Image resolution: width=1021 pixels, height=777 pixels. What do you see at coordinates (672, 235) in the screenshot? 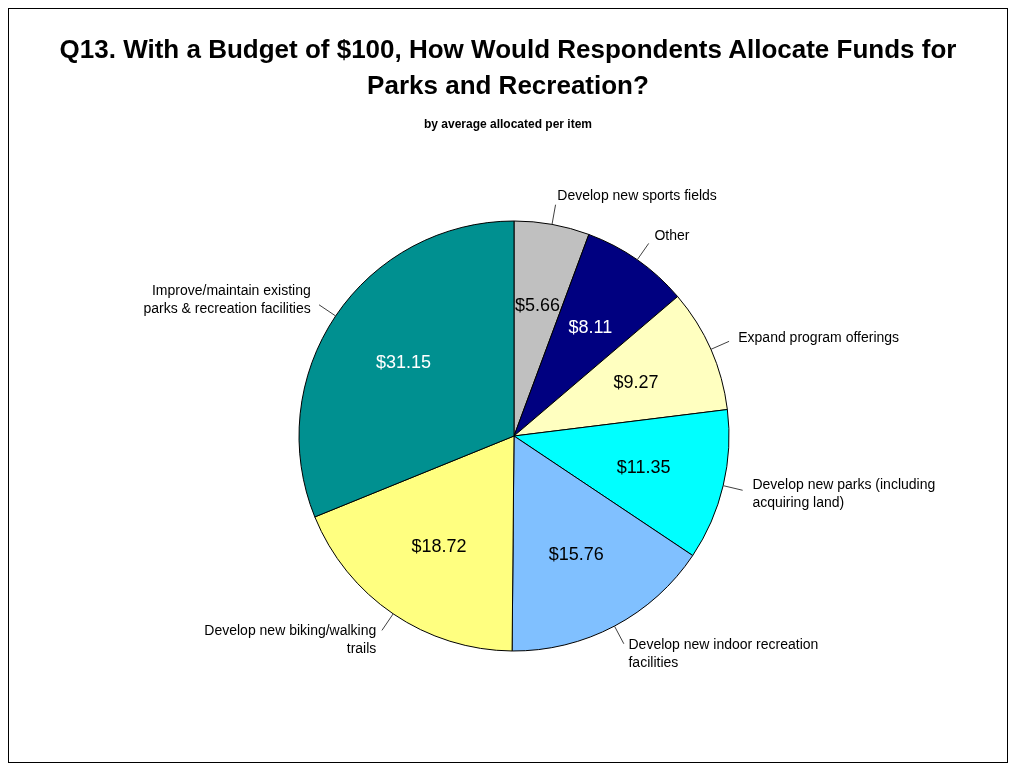
I see `slice-label: Other` at bounding box center [672, 235].